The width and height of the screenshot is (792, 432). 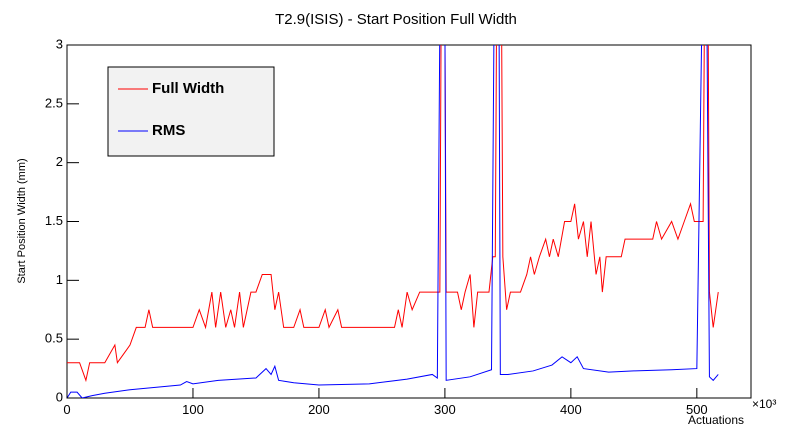 I want to click on x-axis-label: Actuations, so click(x=716, y=420).